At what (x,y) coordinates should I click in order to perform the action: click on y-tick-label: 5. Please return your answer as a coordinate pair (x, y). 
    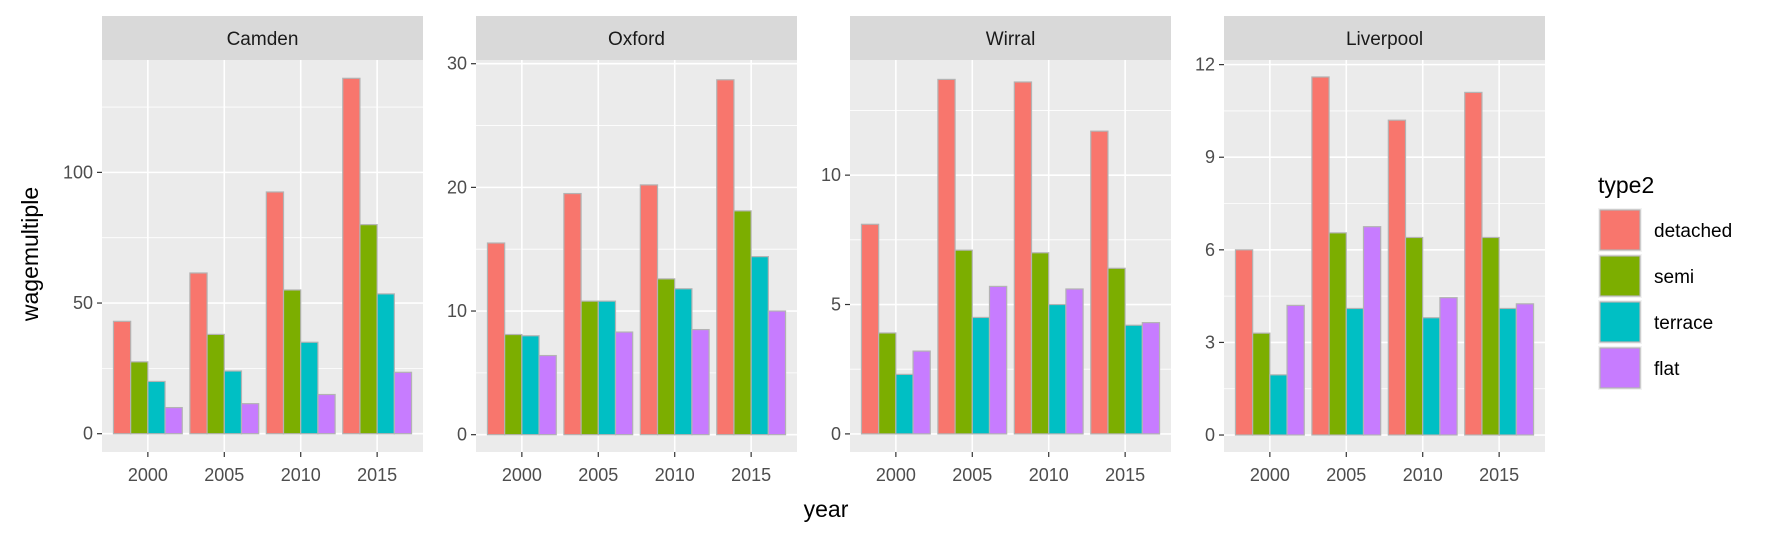
    Looking at the image, I should click on (836, 305).